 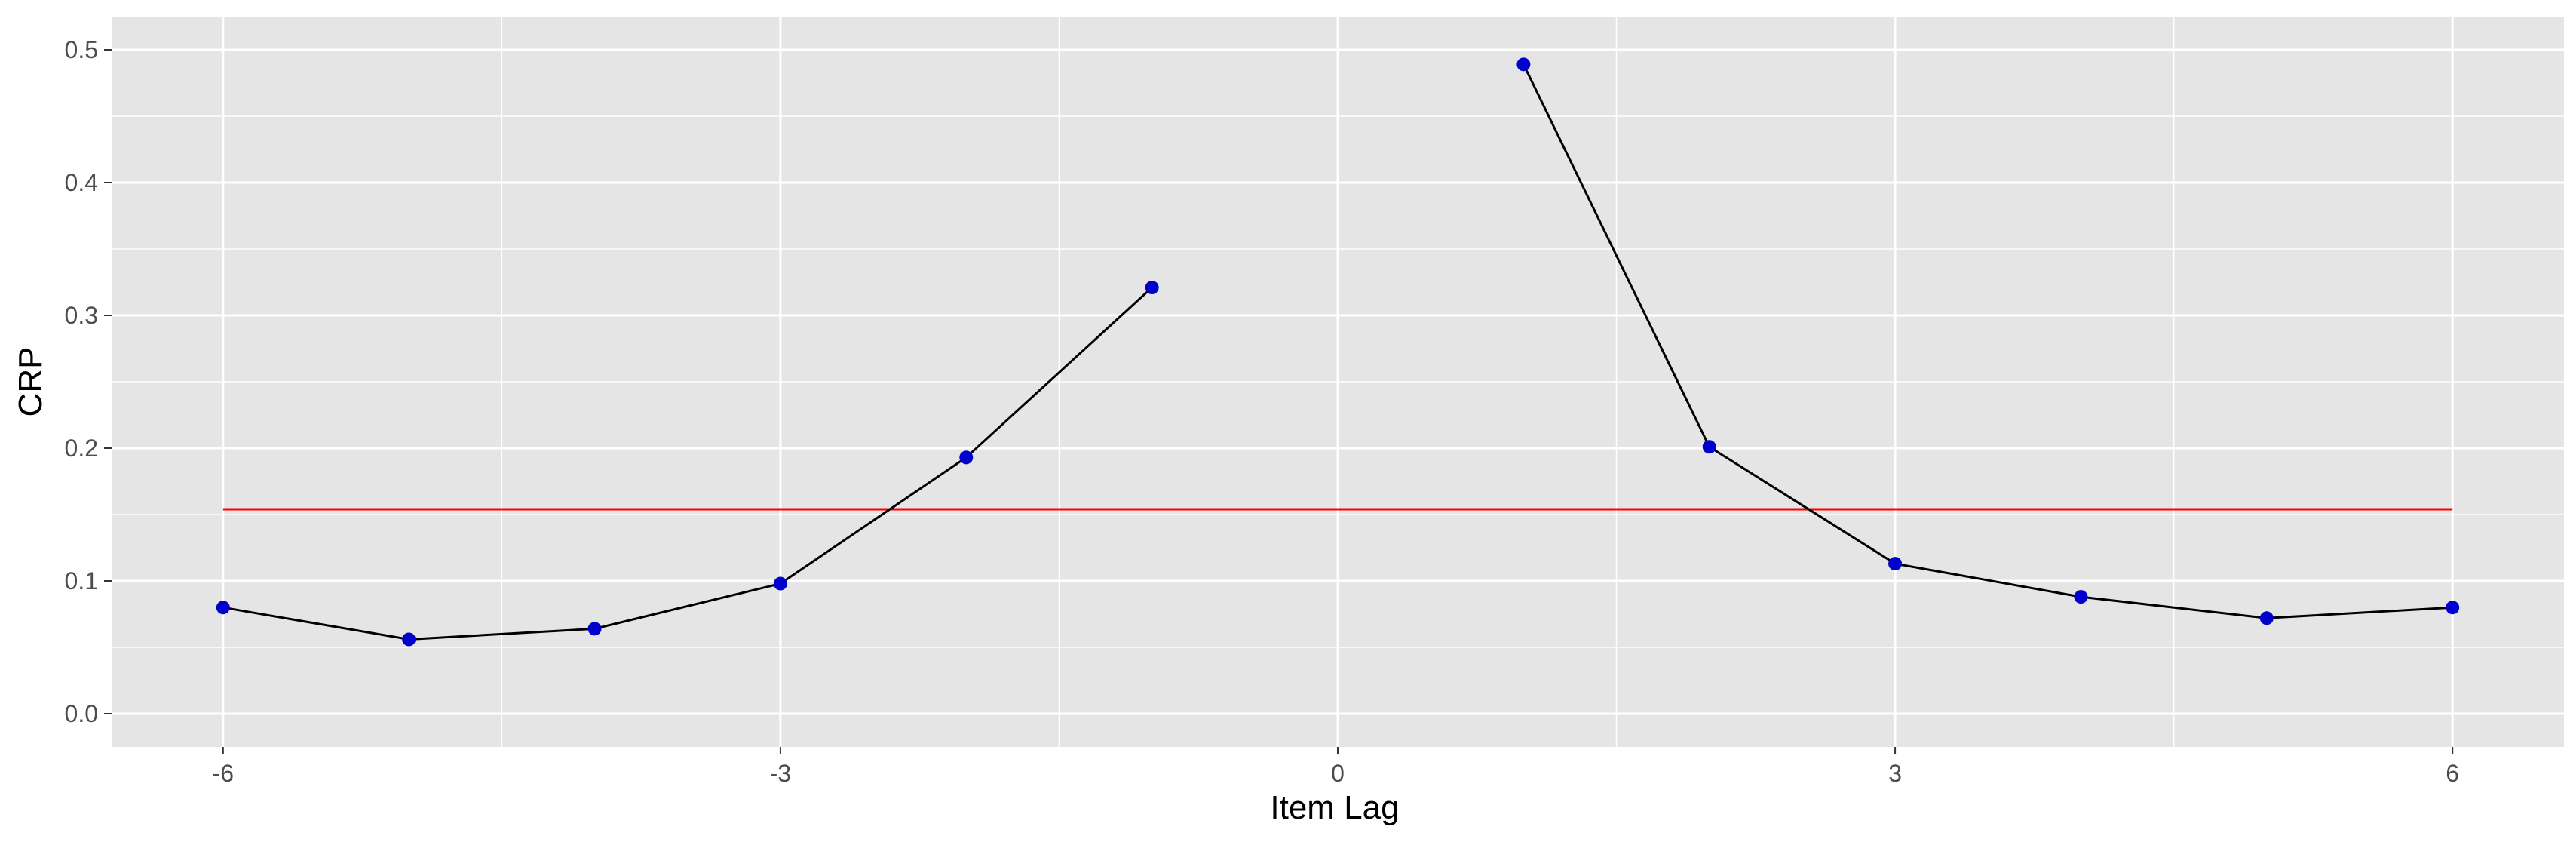 I want to click on x-axis-ticks: -6 -3 0 3 6, so click(x=1336, y=767).